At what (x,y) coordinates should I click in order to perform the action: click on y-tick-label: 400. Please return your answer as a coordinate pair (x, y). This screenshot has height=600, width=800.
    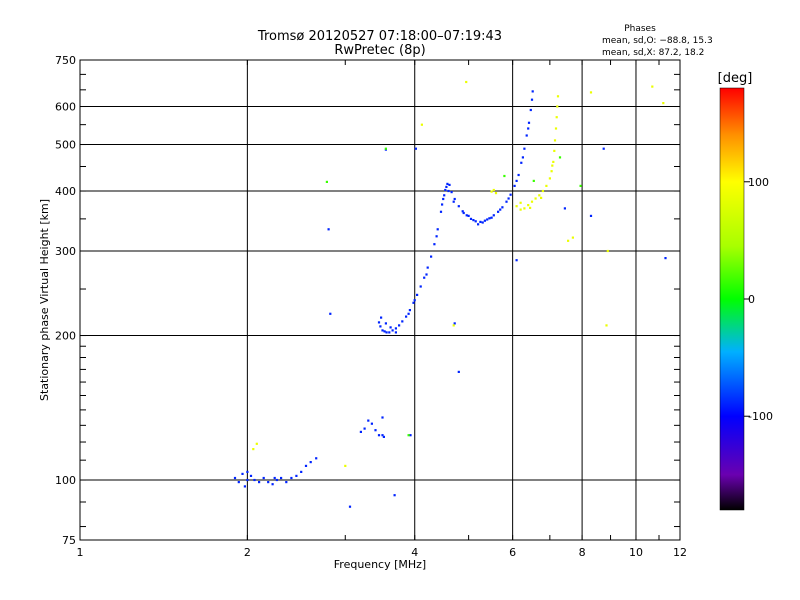
    Looking at the image, I should click on (65, 191).